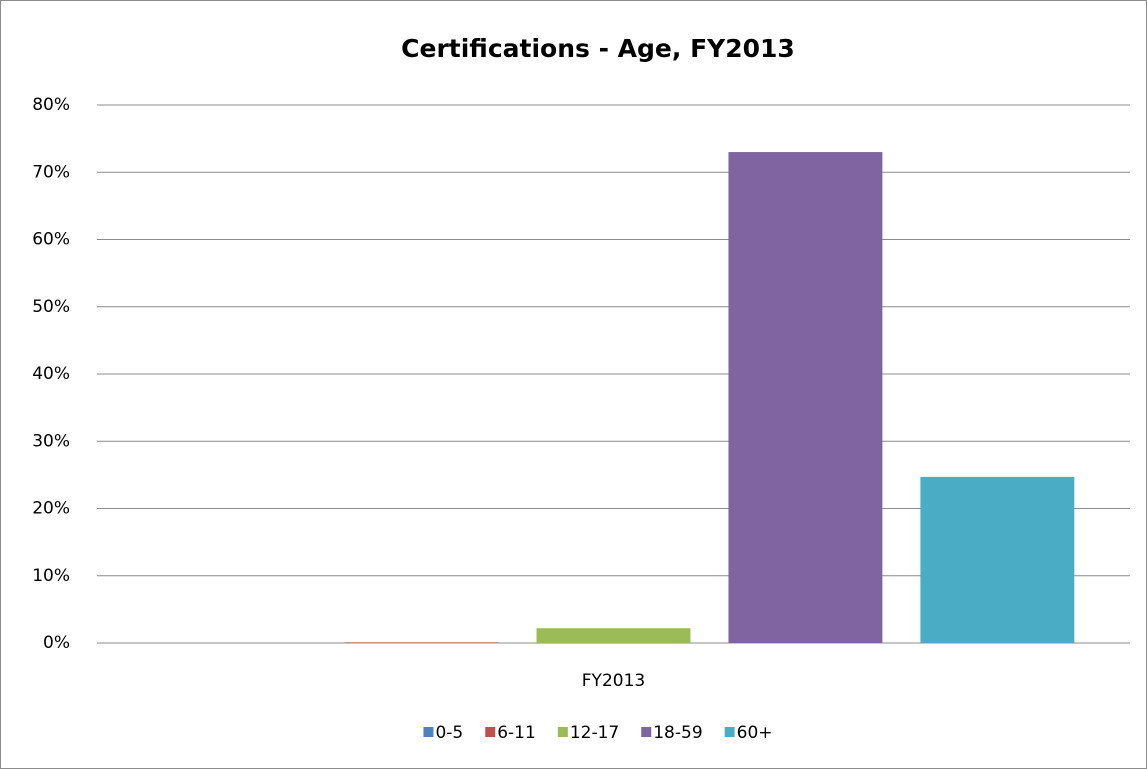 The image size is (1147, 769). What do you see at coordinates (51, 576) in the screenshot?
I see `y-tick-label: 10%` at bounding box center [51, 576].